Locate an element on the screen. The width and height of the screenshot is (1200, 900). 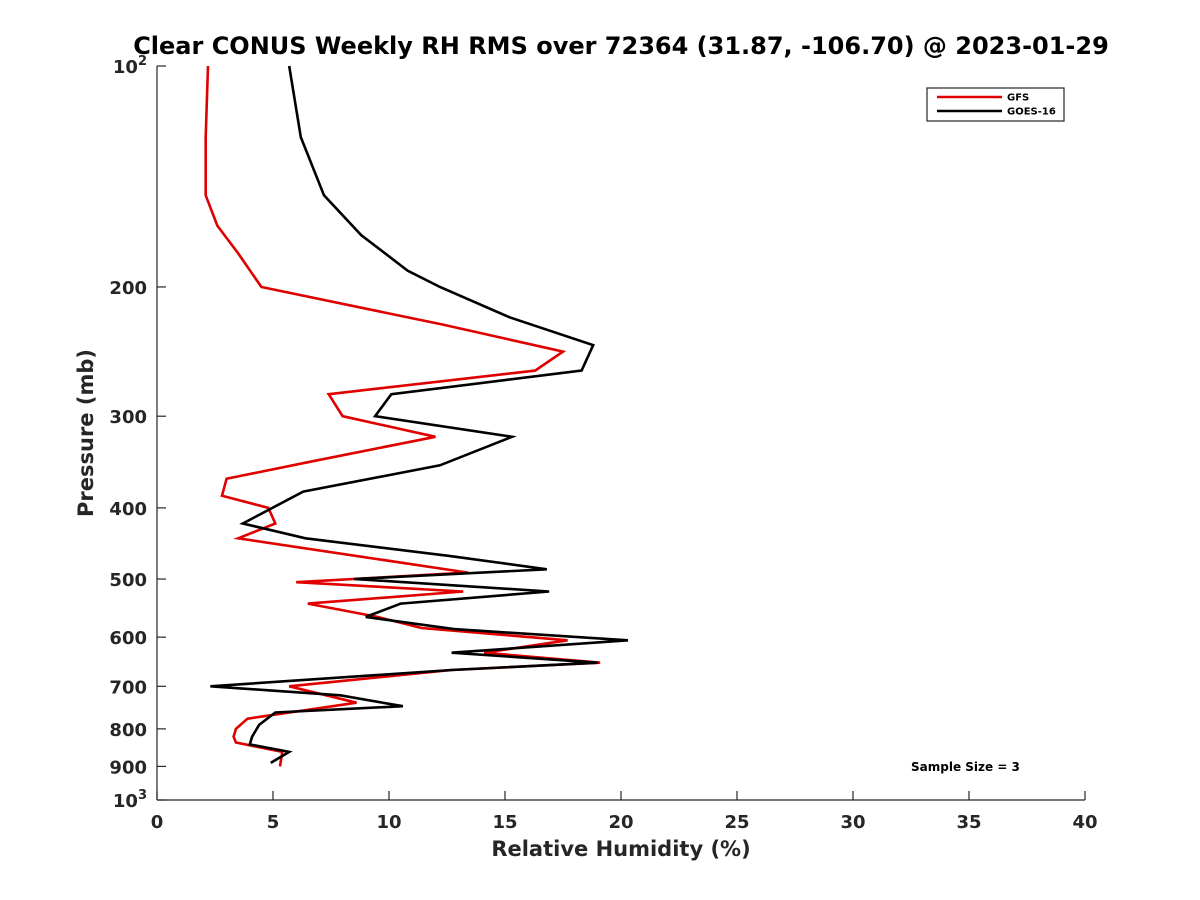
x-tick-label: 30 is located at coordinates (852, 822).